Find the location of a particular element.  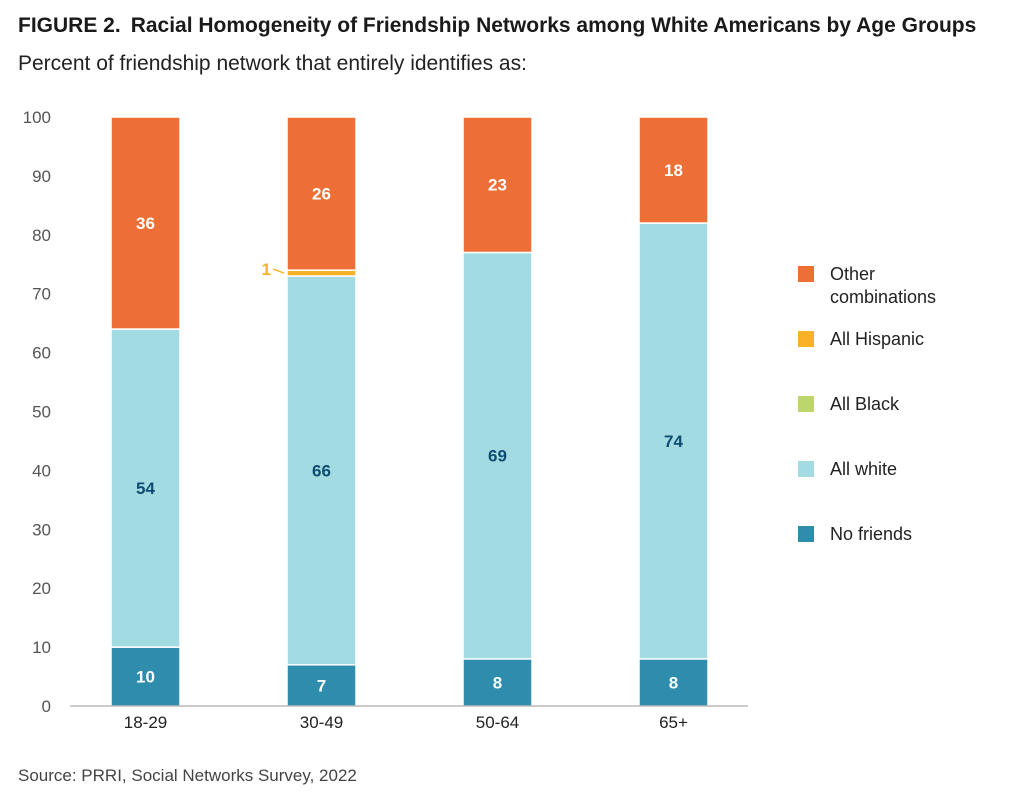

y-tick-label: 70 is located at coordinates (41, 294).